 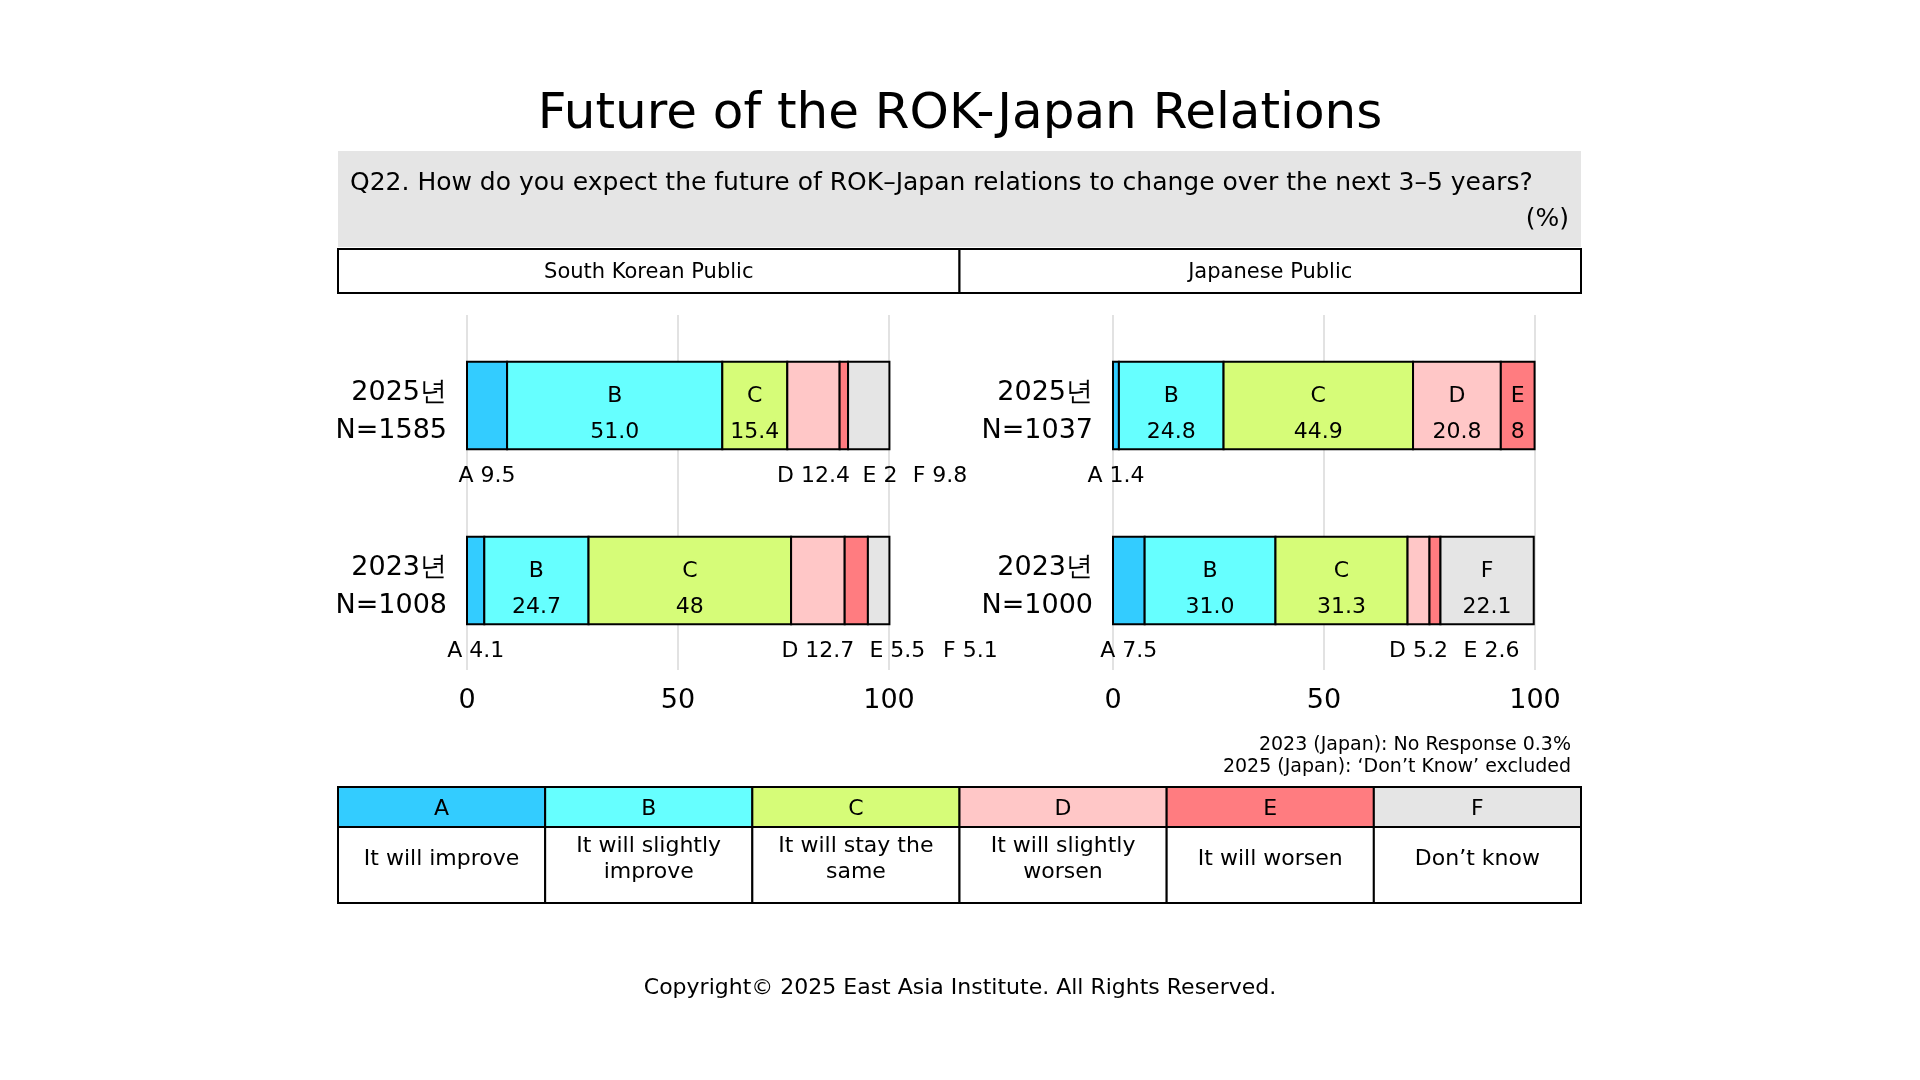 I want to click on text: D, so click(x=1063, y=807).